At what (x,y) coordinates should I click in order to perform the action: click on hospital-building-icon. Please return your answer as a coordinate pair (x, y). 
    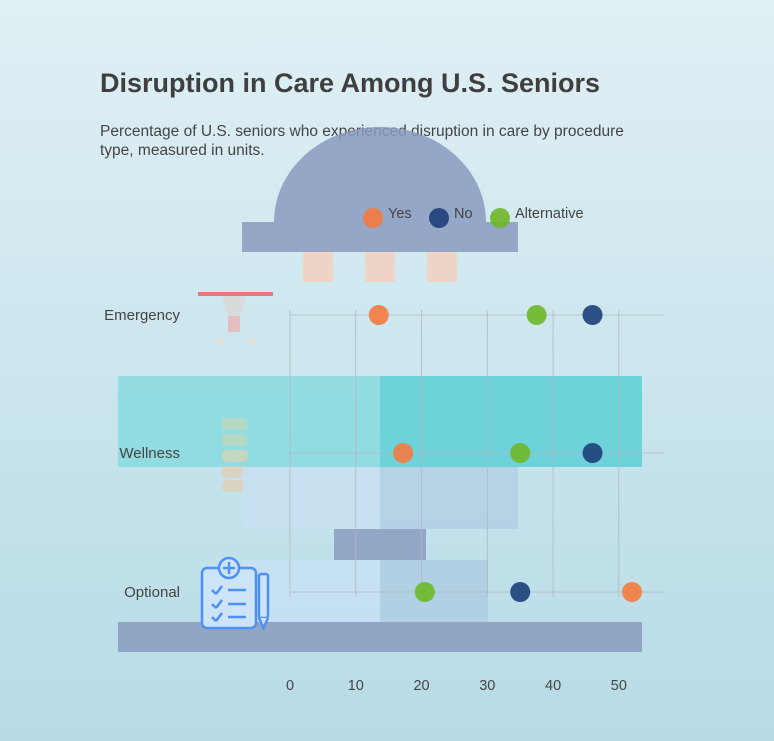
    Looking at the image, I should click on (380, 204).